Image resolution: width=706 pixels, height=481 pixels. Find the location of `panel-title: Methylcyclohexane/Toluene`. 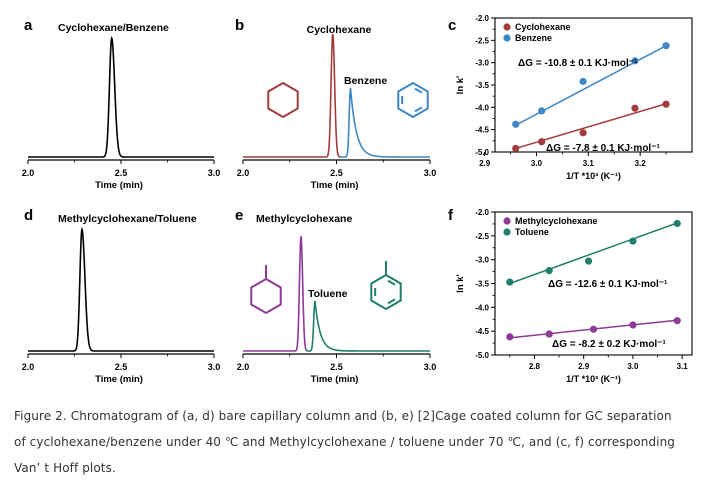

panel-title: Methylcyclohexane/Toluene is located at coordinates (127, 219).